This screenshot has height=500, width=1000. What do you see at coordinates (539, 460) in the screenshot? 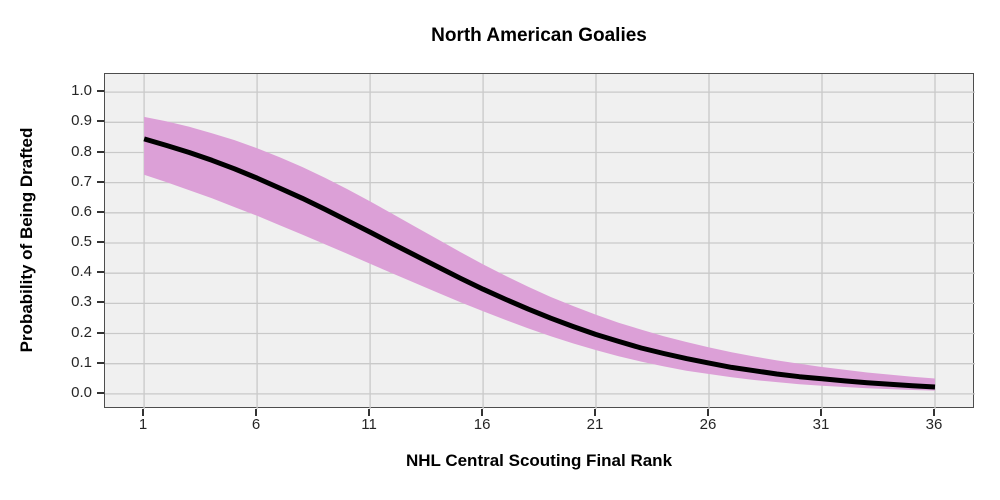
I see `x-axis-title: NHL Central Scouting Final Rank` at bounding box center [539, 460].